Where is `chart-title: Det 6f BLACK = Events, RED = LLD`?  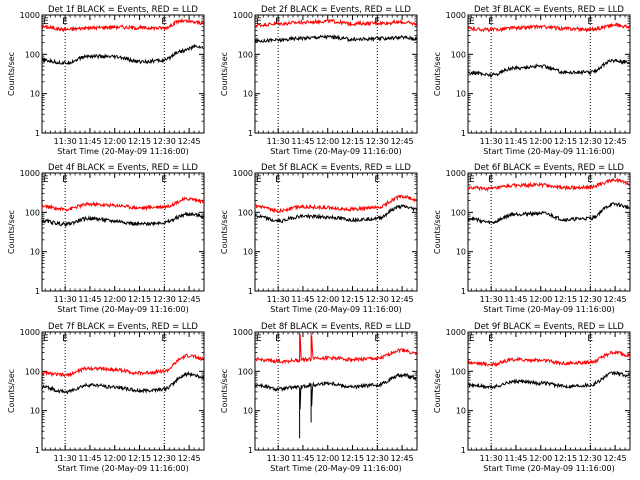
chart-title: Det 6f BLACK = Events, RED = LLD is located at coordinates (549, 168).